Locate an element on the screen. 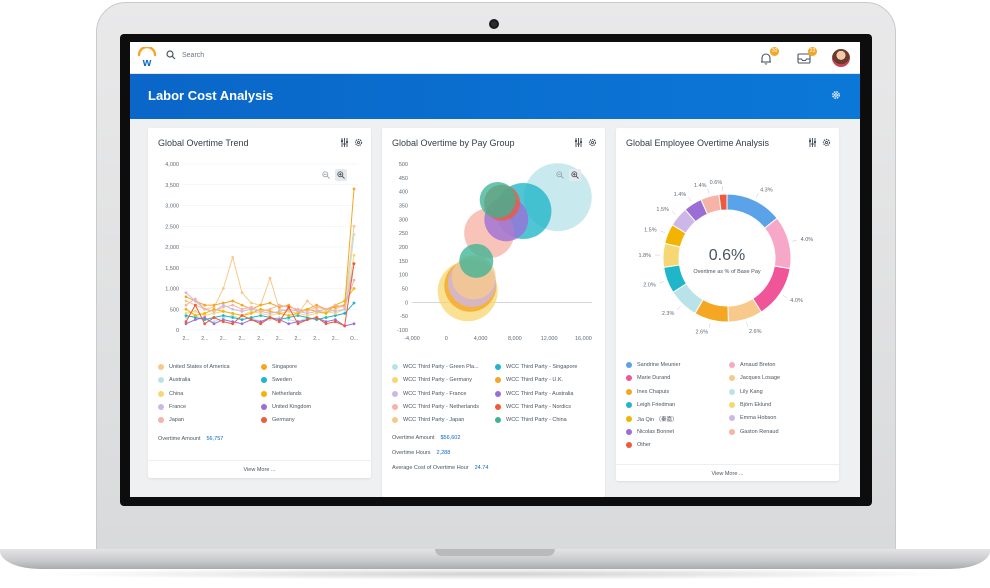 This screenshot has height=588, width=990. legend-item: United States of America is located at coordinates (194, 367).